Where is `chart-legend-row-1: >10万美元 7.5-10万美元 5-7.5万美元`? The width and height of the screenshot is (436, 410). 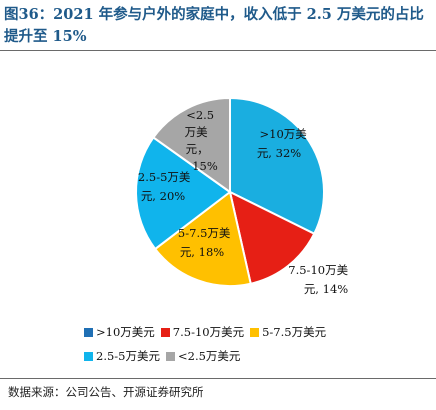
chart-legend-row-1: >10万美元 7.5-10万美元 5-7.5万美元 is located at coordinates (205, 332).